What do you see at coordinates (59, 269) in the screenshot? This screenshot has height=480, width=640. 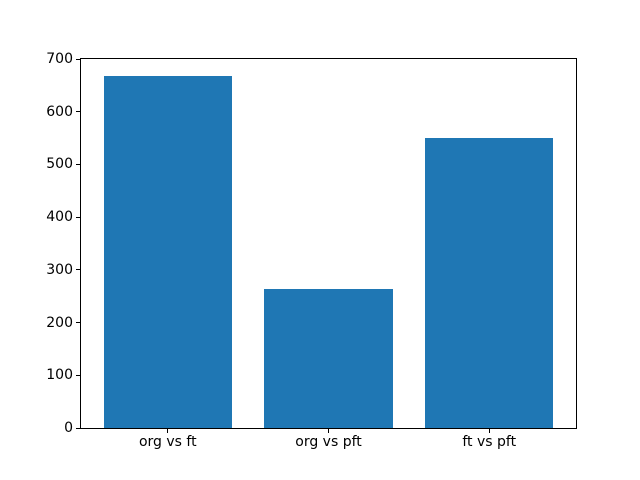 I see `y-tick-label: 300` at bounding box center [59, 269].